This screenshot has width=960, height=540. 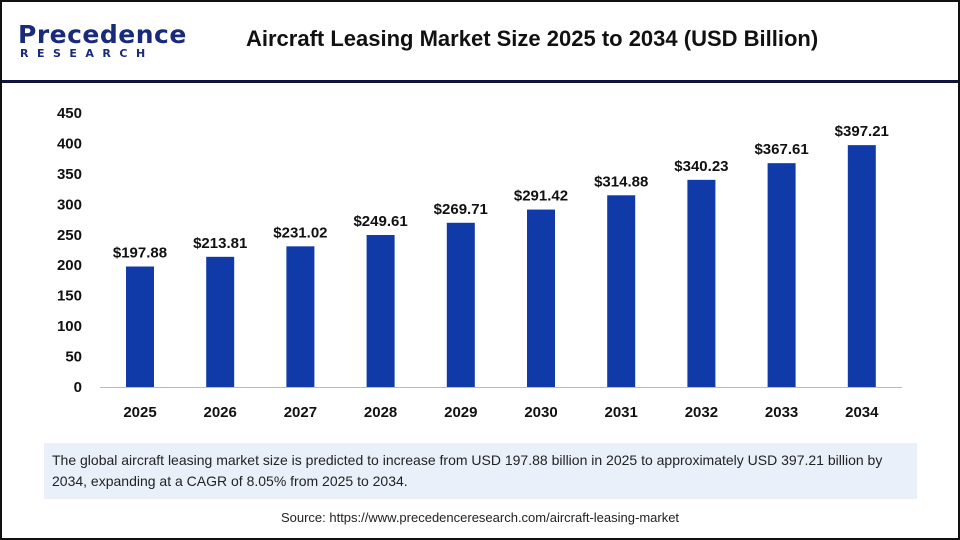 I want to click on data-label: $367.61, so click(x=781, y=149).